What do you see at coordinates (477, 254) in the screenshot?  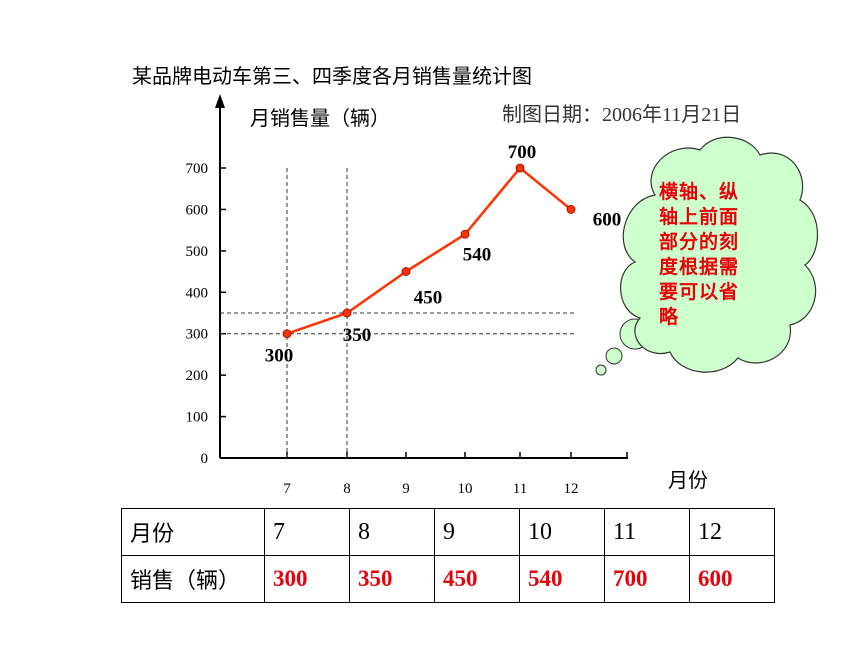 I see `data-label: 540` at bounding box center [477, 254].